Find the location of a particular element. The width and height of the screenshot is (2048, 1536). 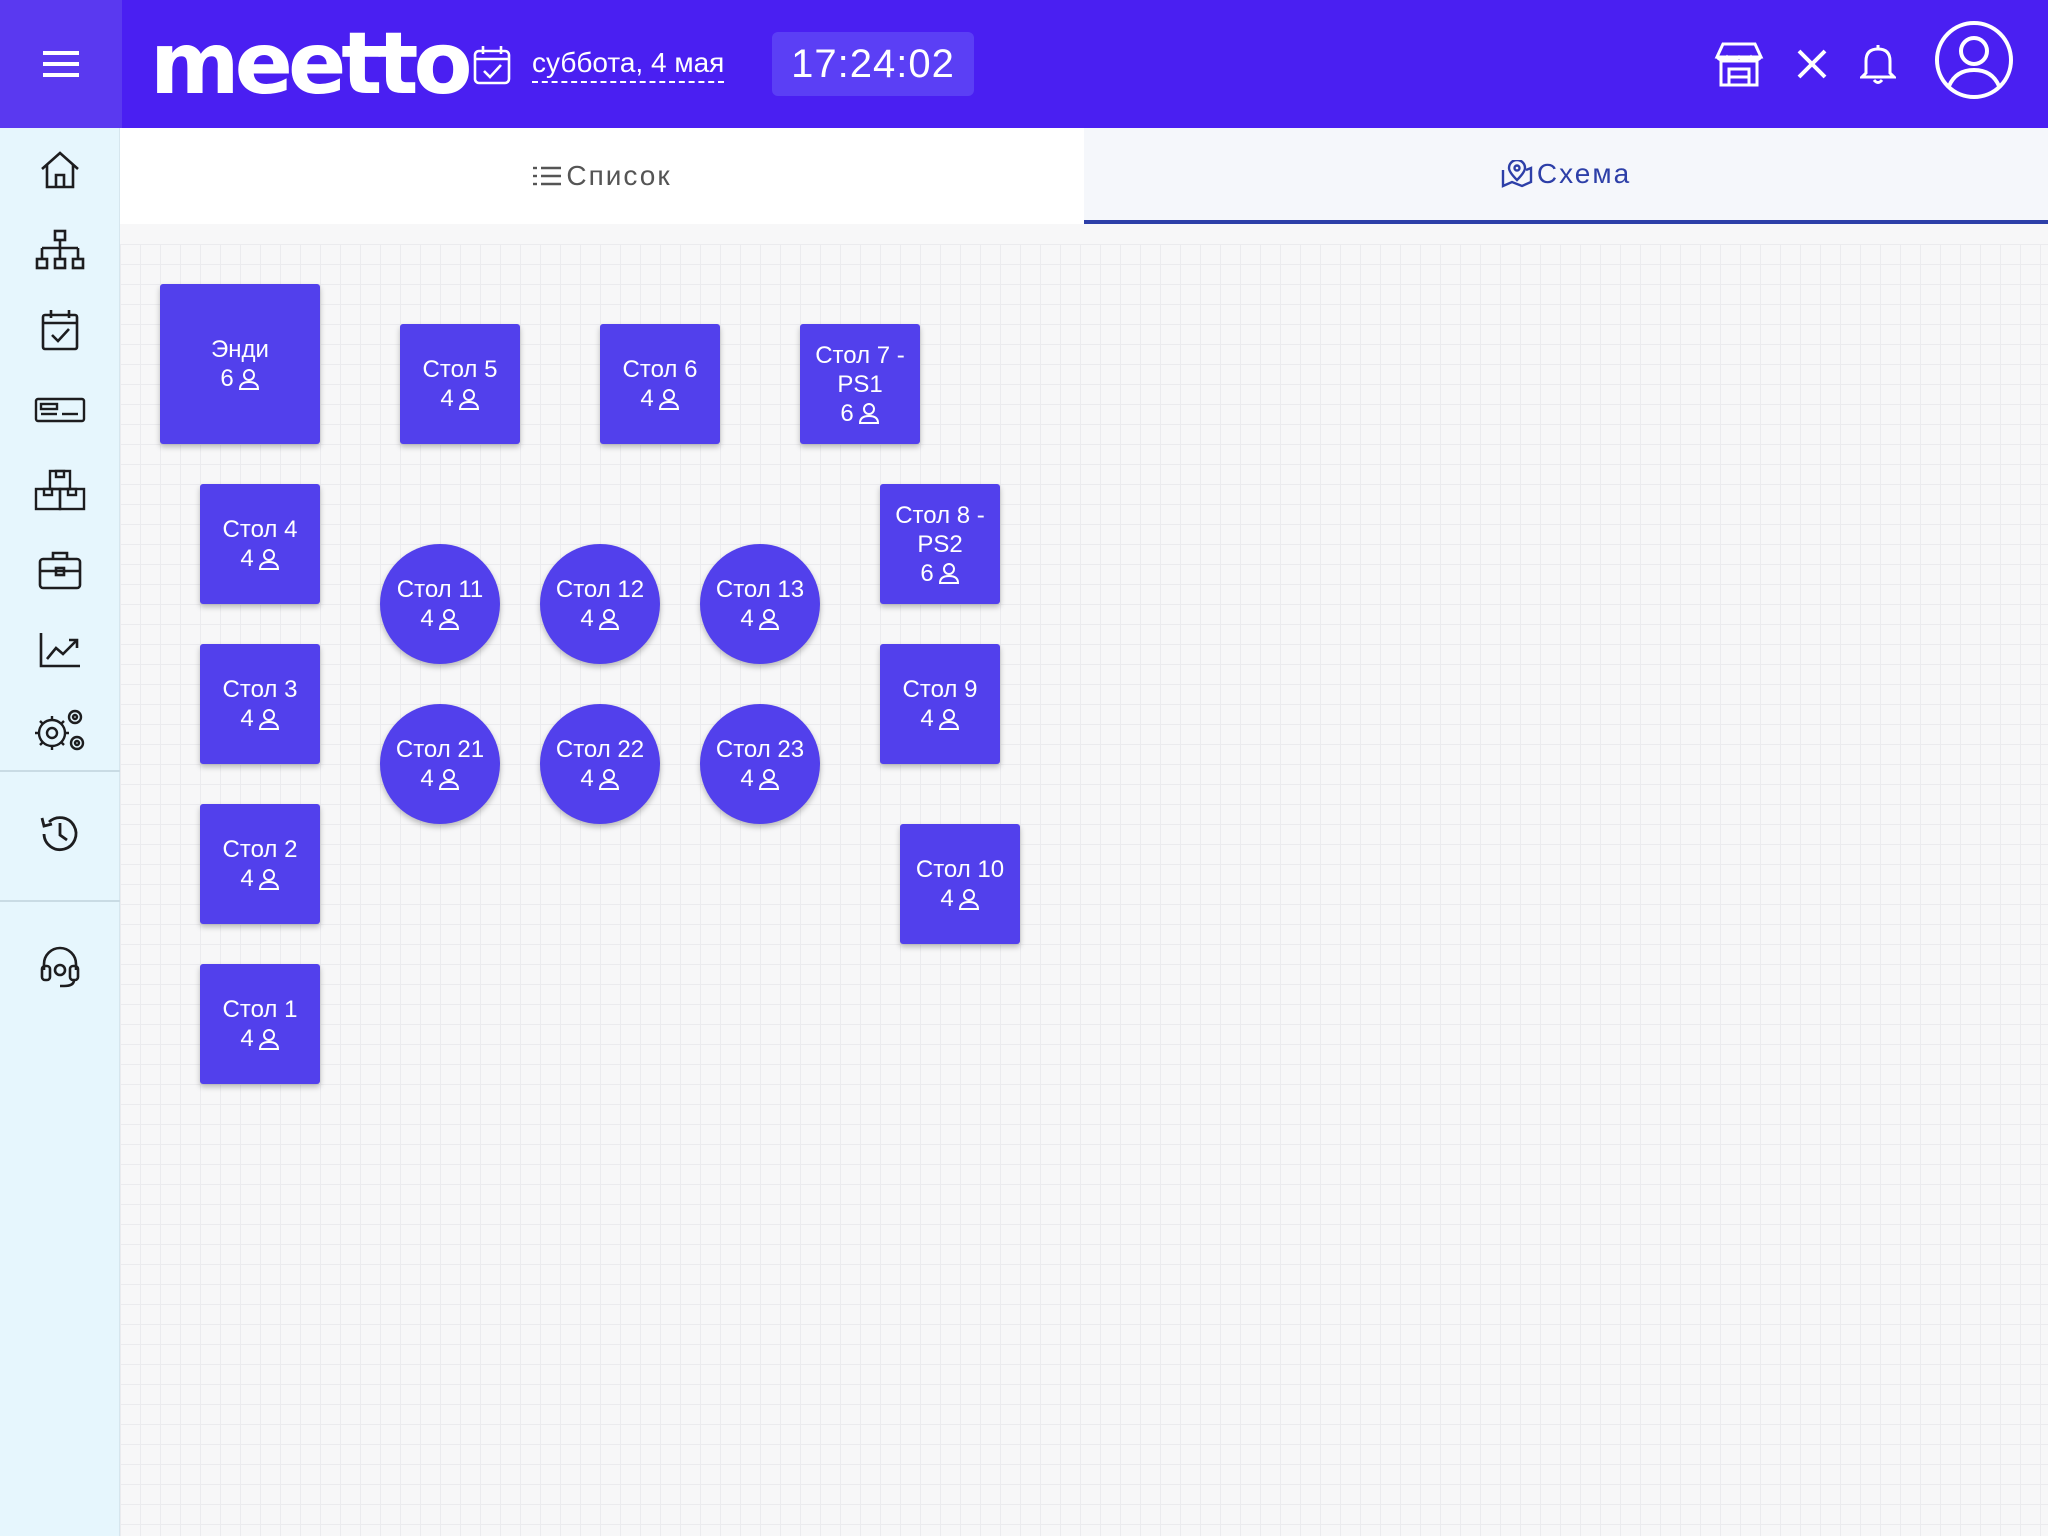

table-name: Стол 7 - PS1 is located at coordinates (860, 370).